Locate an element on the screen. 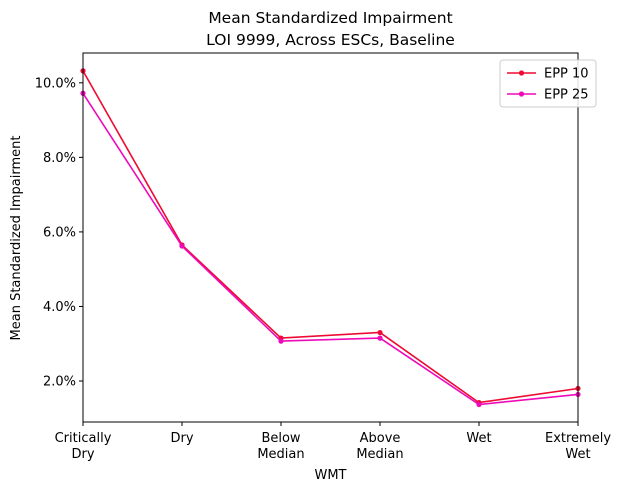 The image size is (624, 492). x-tick-label-0: Critically Dry is located at coordinates (83, 446).